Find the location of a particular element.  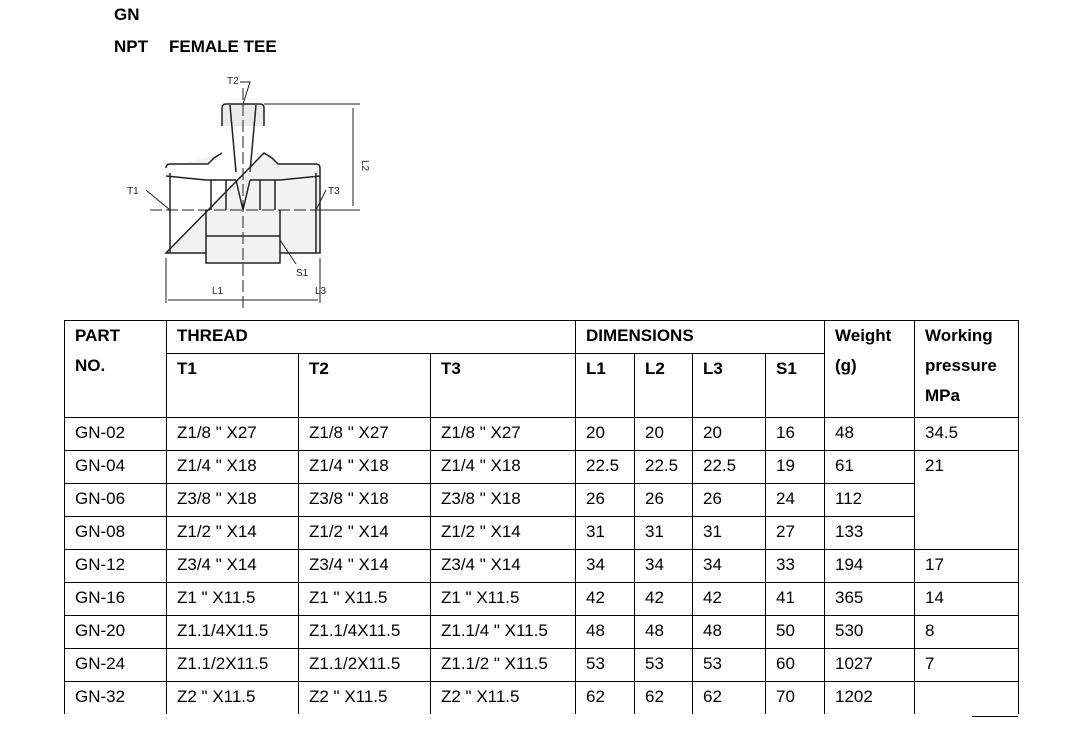

series-code: GN is located at coordinates (127, 14).